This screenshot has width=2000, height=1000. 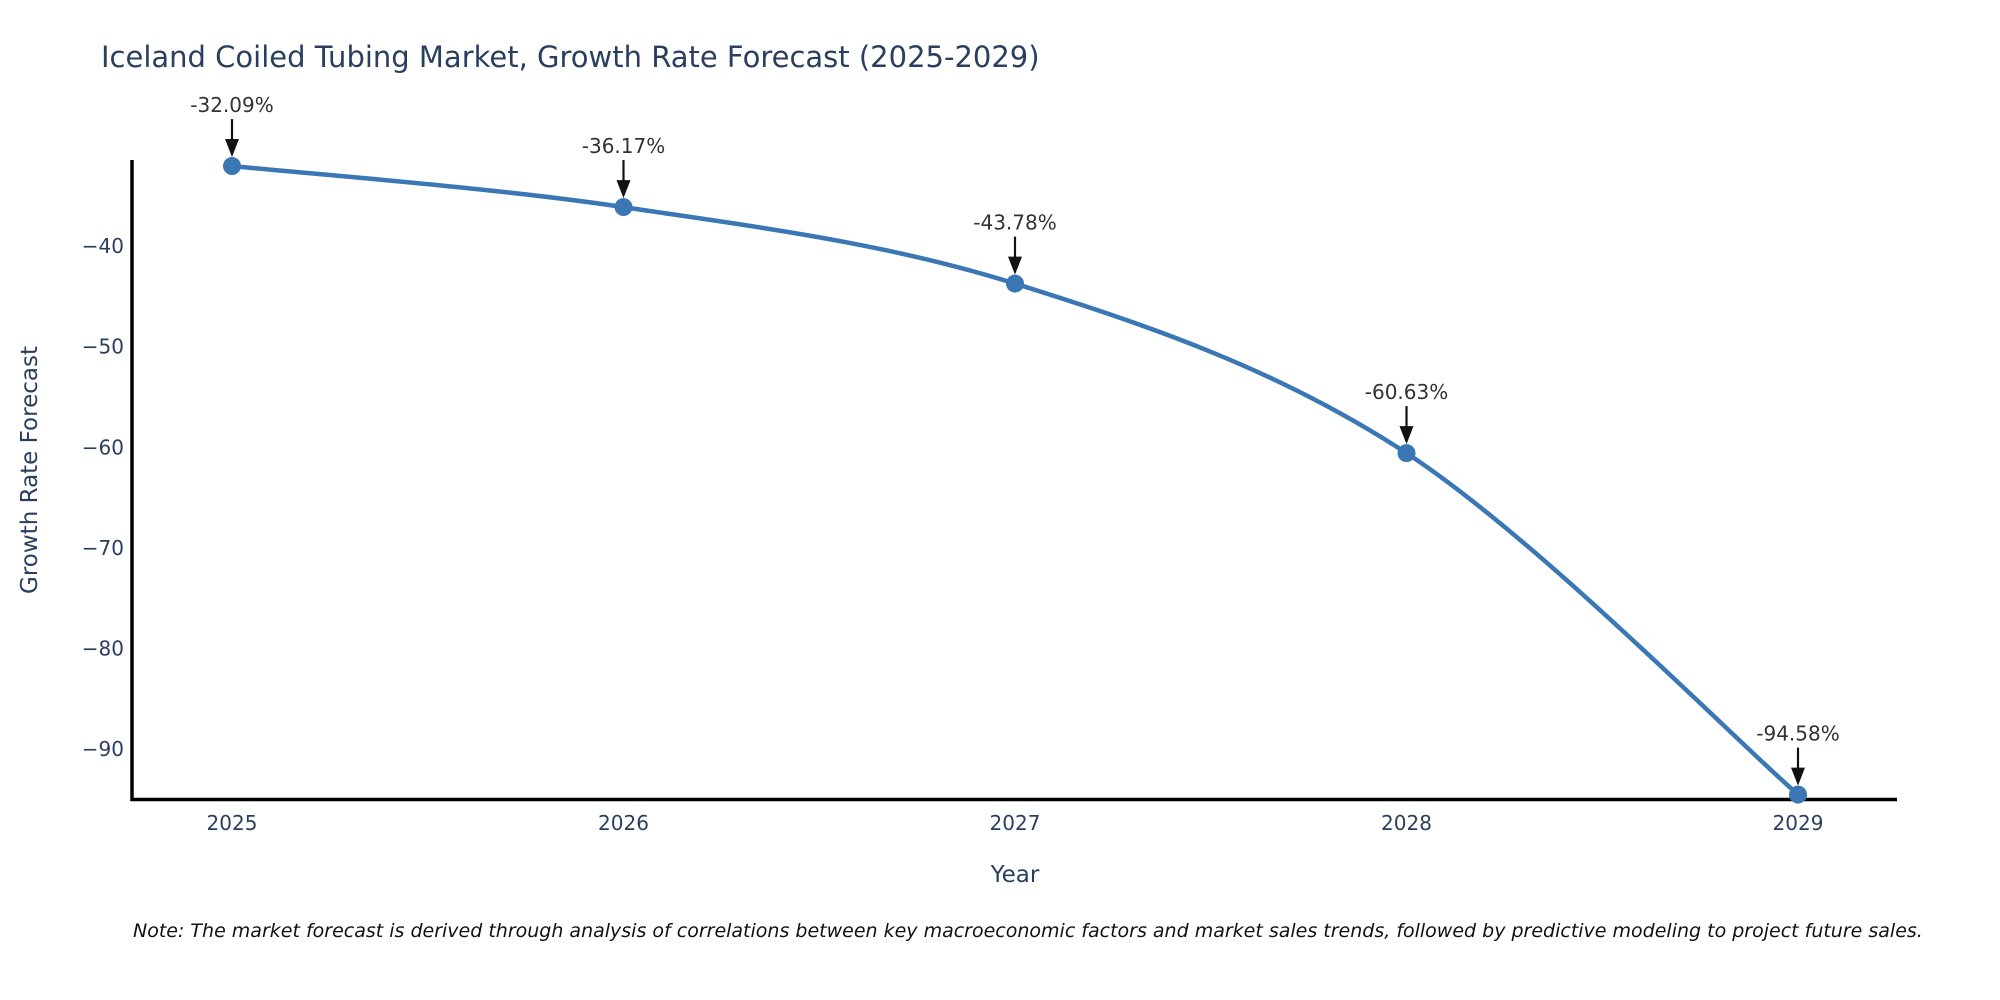 I want to click on data-point-2025, so click(x=232, y=166).